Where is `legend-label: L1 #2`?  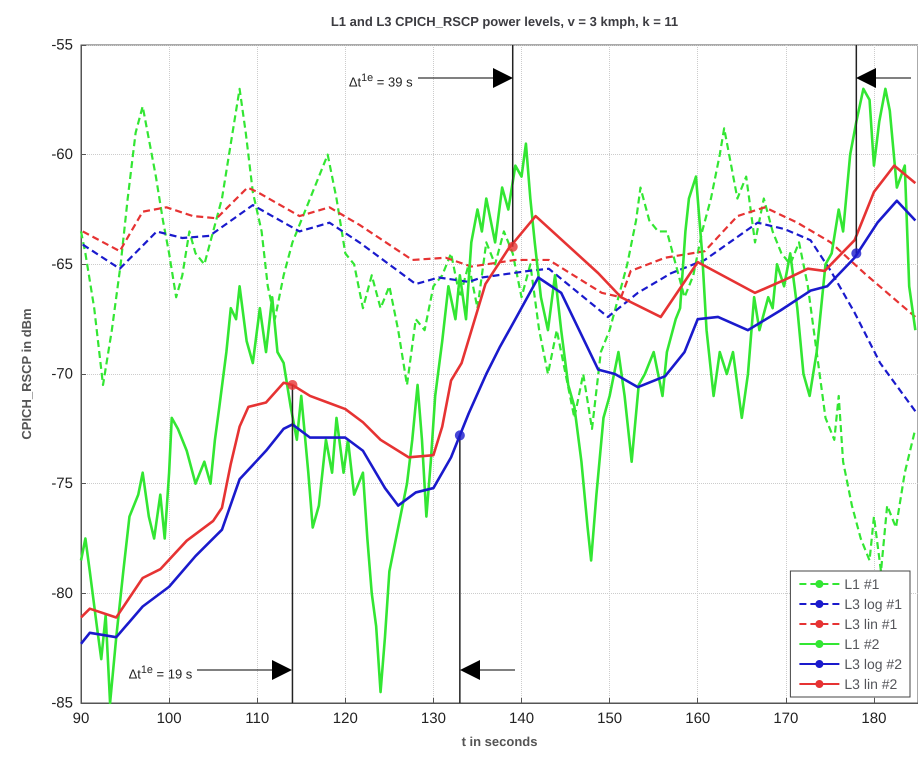
legend-label: L1 #2 is located at coordinates (862, 644).